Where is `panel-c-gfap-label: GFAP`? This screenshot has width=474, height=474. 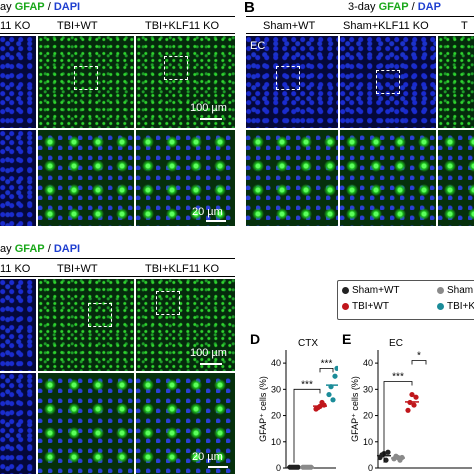 panel-c-gfap-label: GFAP is located at coordinates (29, 249).